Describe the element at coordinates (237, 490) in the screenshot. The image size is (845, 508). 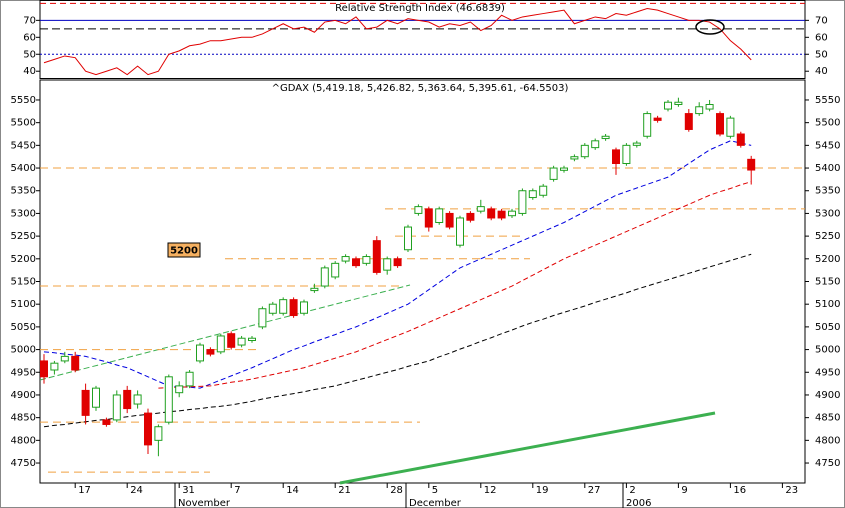
I see `x-tick-label: 7` at that location.